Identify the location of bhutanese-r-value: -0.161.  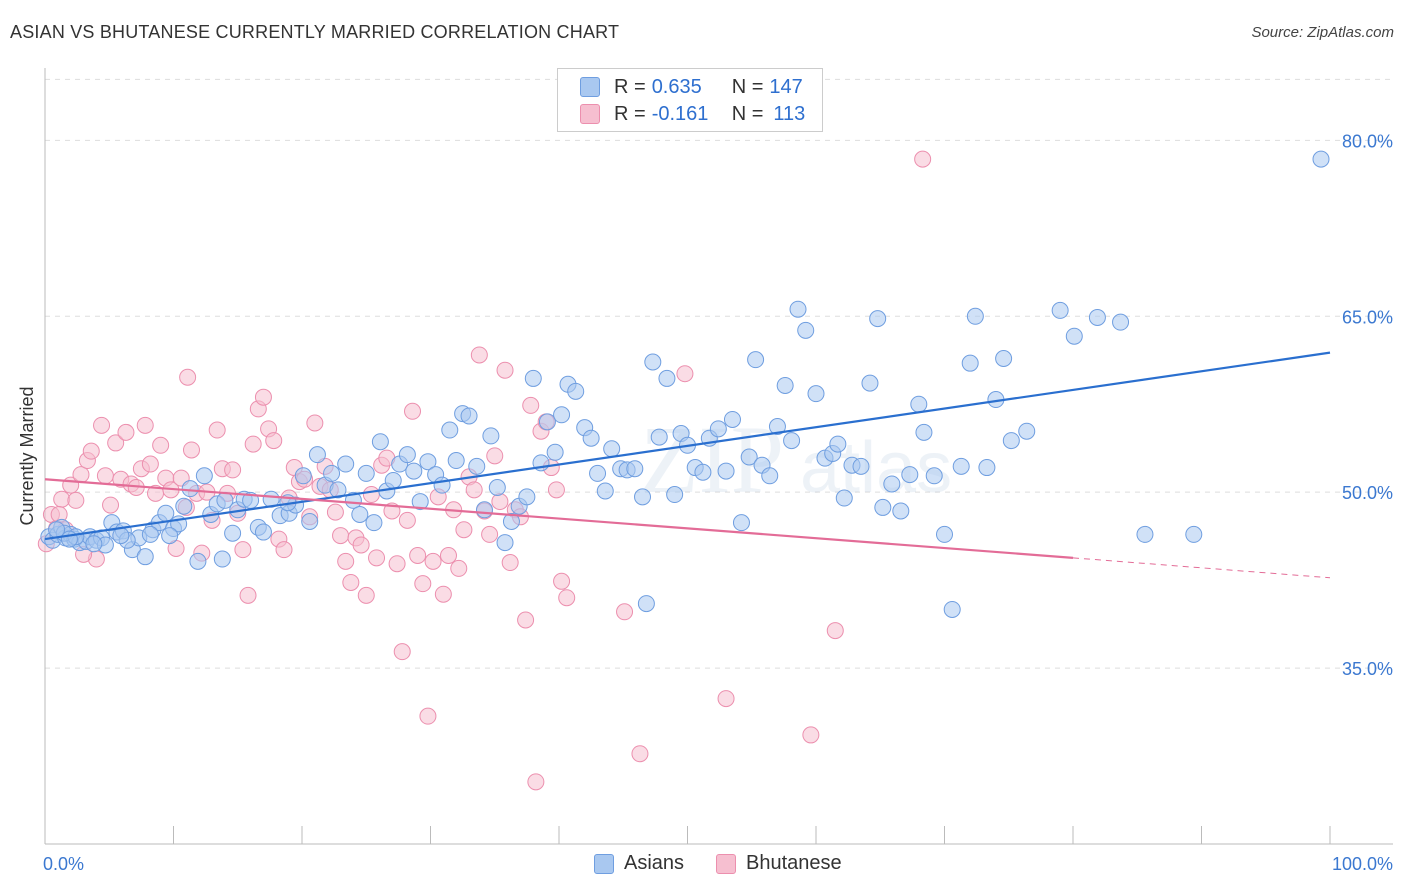
(680, 113).